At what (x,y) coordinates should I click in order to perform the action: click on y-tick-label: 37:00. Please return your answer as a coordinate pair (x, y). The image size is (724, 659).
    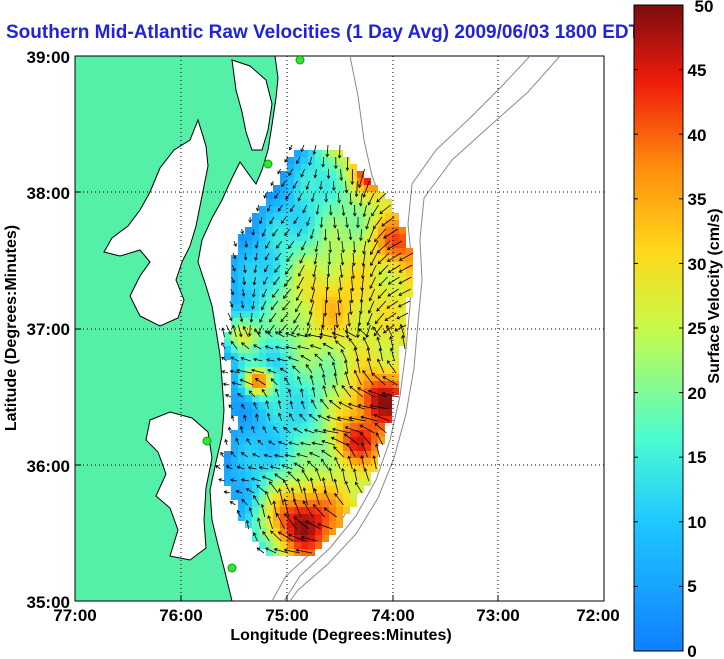
    Looking at the image, I should click on (48, 329).